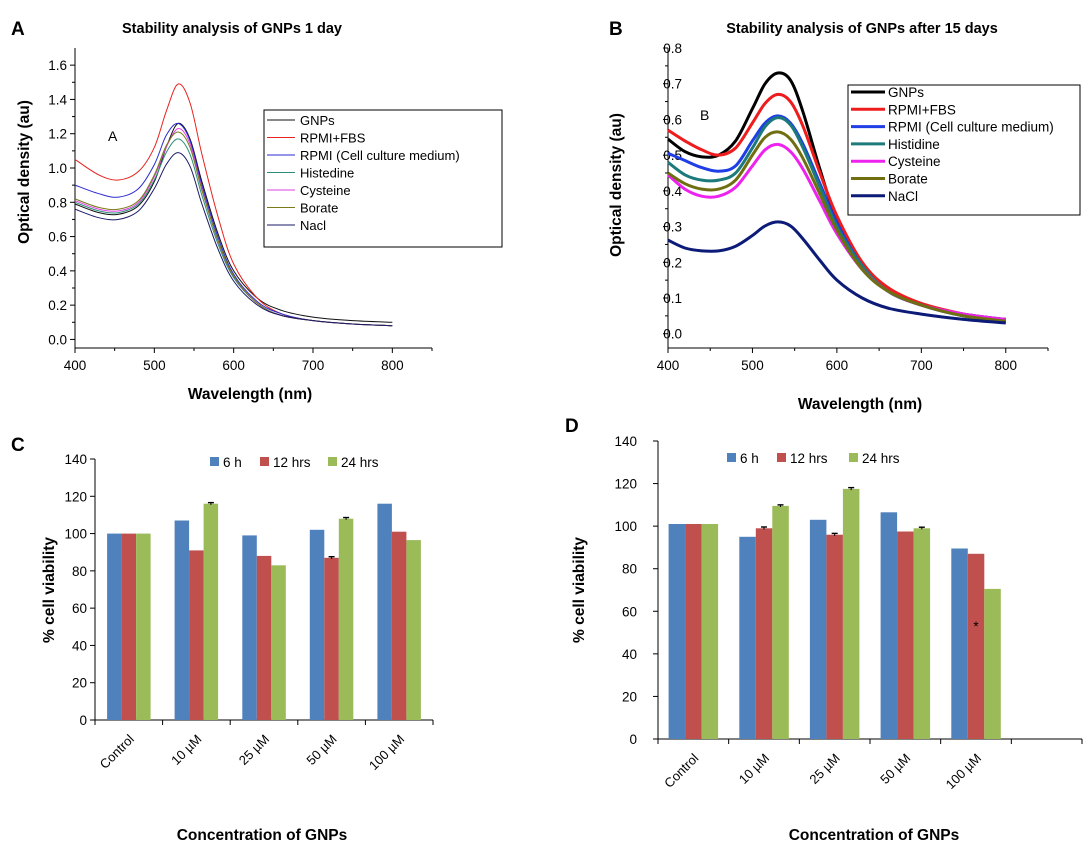 This screenshot has height=846, width=1084. I want to click on legend-label: Histidine, so click(914, 144).